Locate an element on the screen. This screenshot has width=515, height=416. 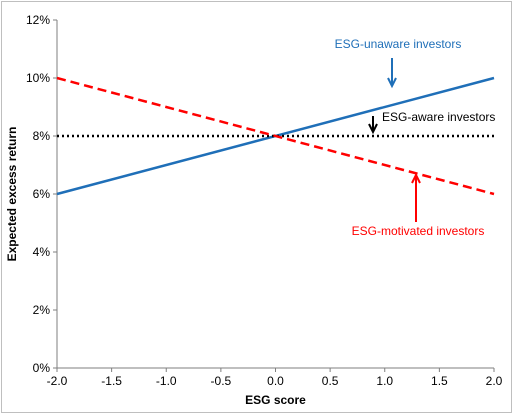
annotation-esg-aware: ESG-aware investors is located at coordinates (431, 122).